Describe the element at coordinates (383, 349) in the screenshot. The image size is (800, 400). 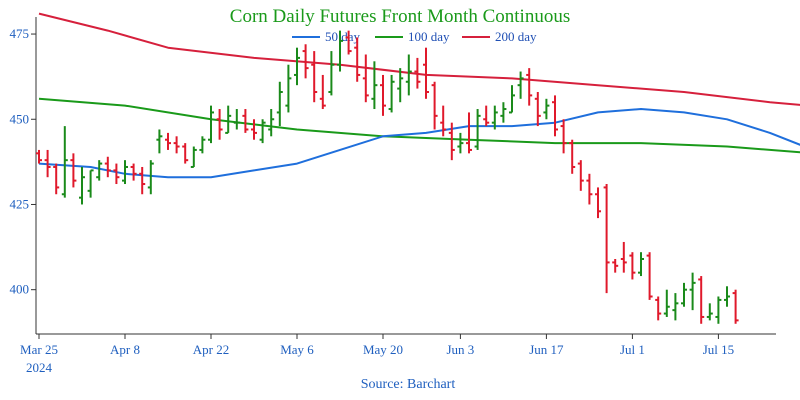
I see `x-tick-label: May 20` at that location.